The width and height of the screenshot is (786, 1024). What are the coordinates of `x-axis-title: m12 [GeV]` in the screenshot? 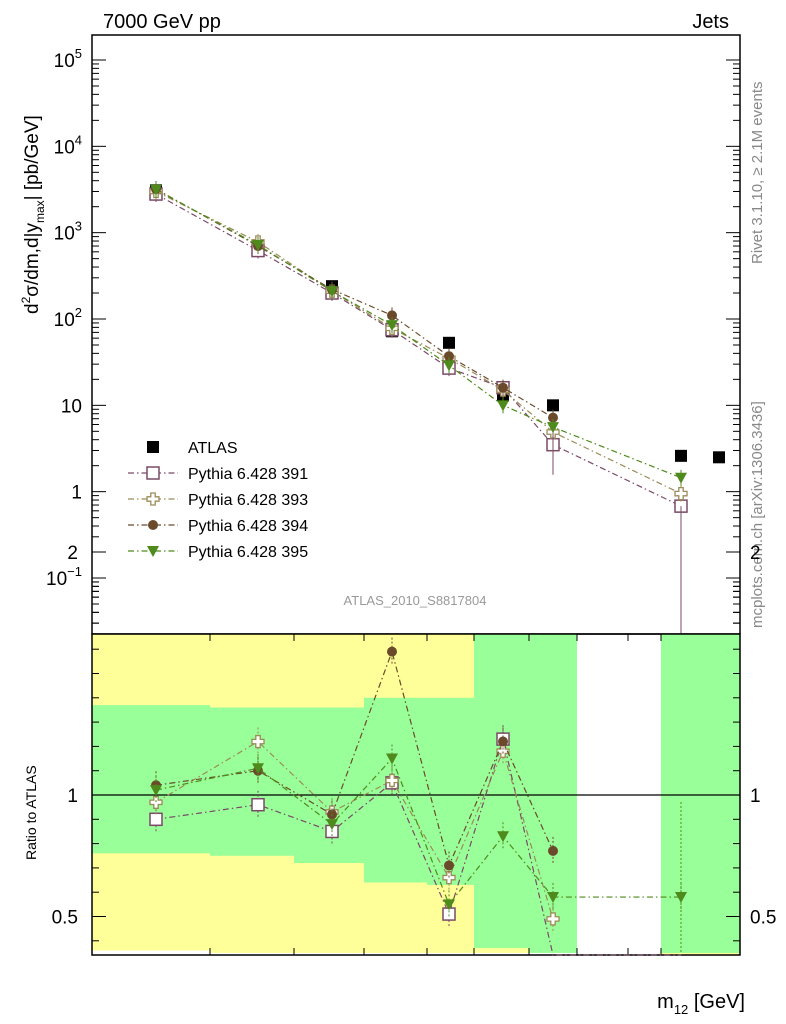 It's located at (701, 1004).